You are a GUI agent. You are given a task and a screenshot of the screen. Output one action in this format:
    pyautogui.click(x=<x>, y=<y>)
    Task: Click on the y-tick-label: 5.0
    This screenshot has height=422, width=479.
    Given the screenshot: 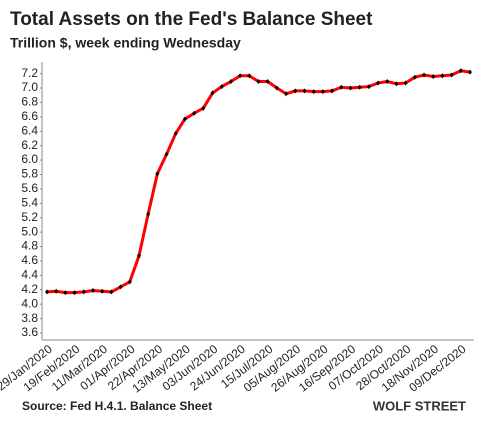 What is the action you would take?
    pyautogui.click(x=29, y=231)
    